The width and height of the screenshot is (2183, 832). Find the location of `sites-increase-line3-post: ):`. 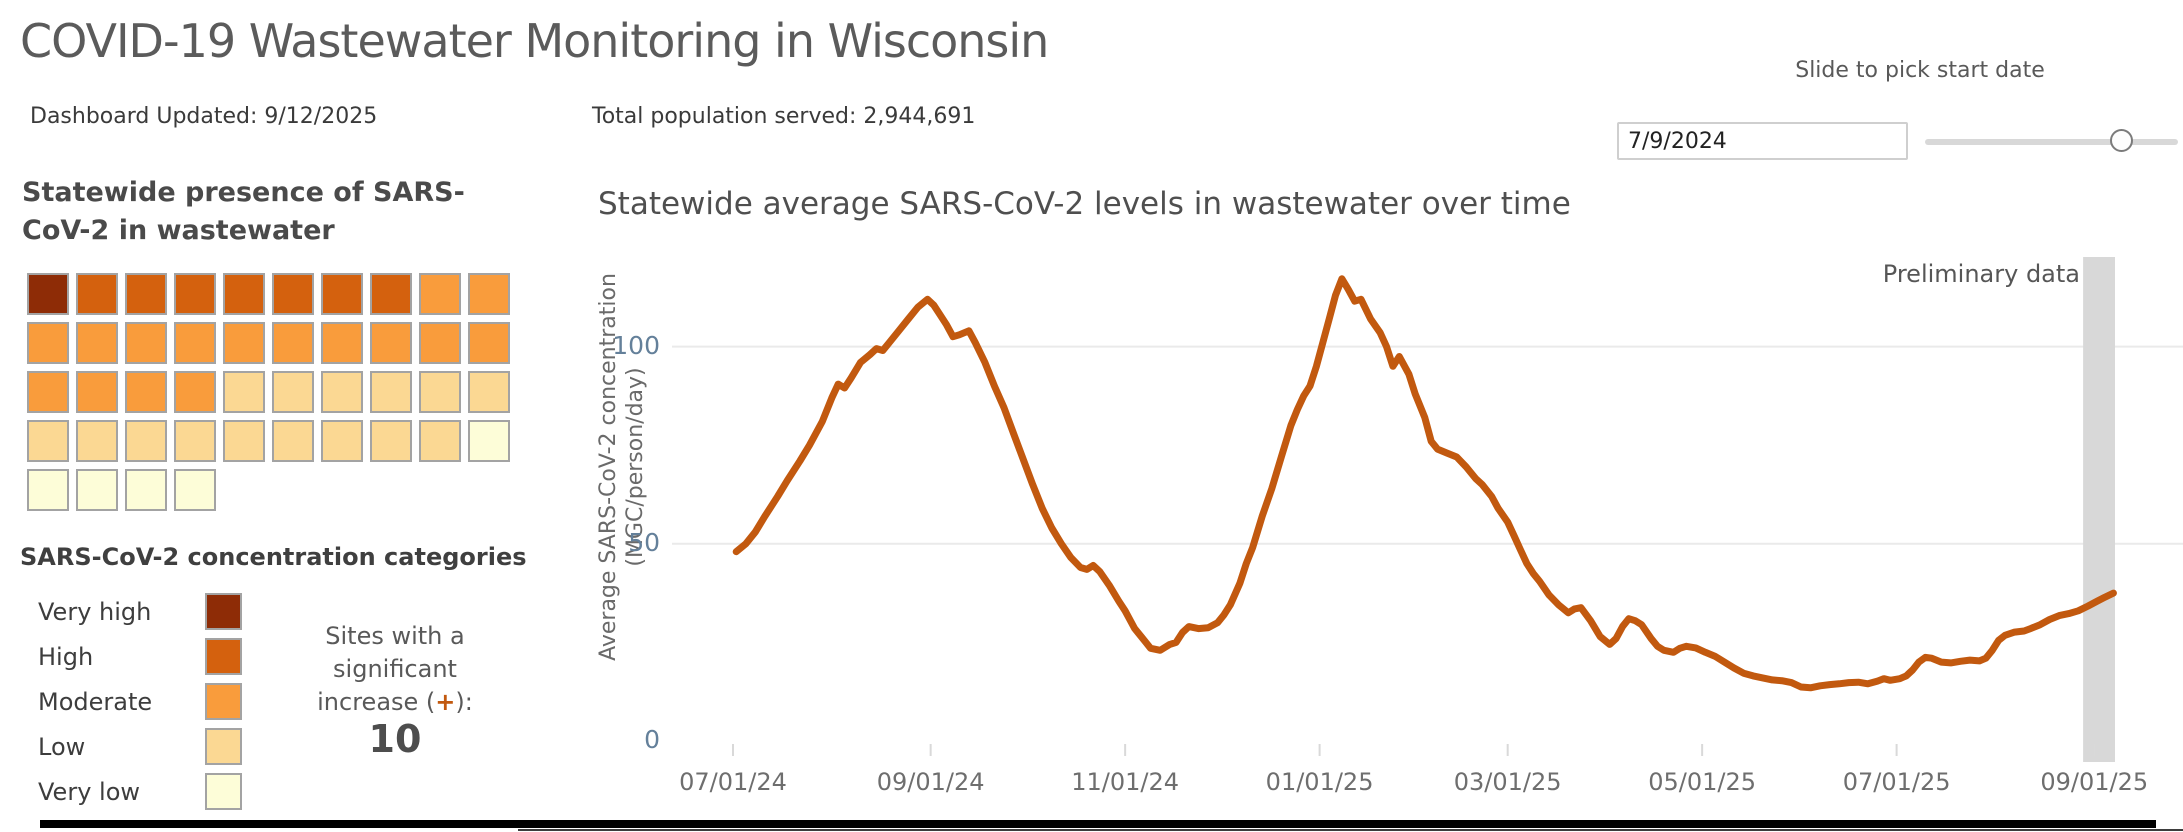

sites-increase-line3-post: ): is located at coordinates (464, 702).